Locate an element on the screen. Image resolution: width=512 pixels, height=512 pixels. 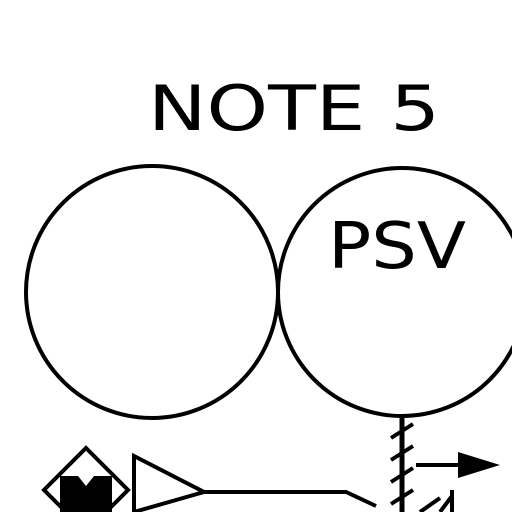
note-label: NOTE 5 is located at coordinates (294, 108).